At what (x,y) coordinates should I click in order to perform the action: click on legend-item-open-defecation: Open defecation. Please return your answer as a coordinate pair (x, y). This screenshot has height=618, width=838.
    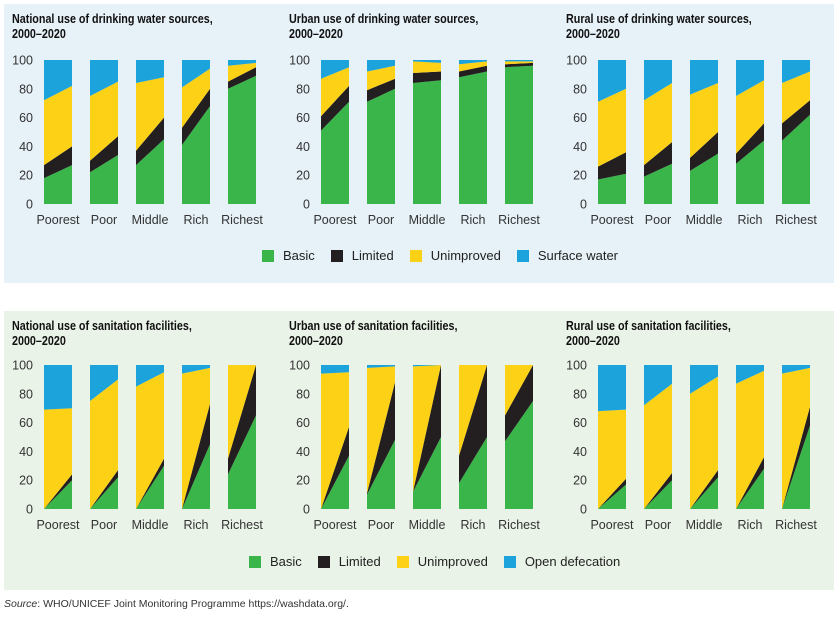
    Looking at the image, I should click on (562, 561).